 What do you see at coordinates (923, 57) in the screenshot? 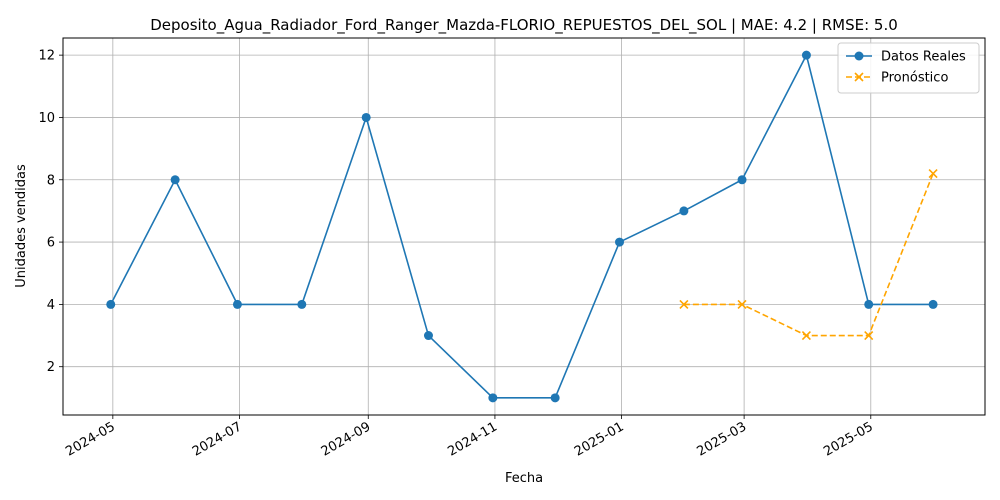
I see `legend-label: Datos Reales` at bounding box center [923, 57].